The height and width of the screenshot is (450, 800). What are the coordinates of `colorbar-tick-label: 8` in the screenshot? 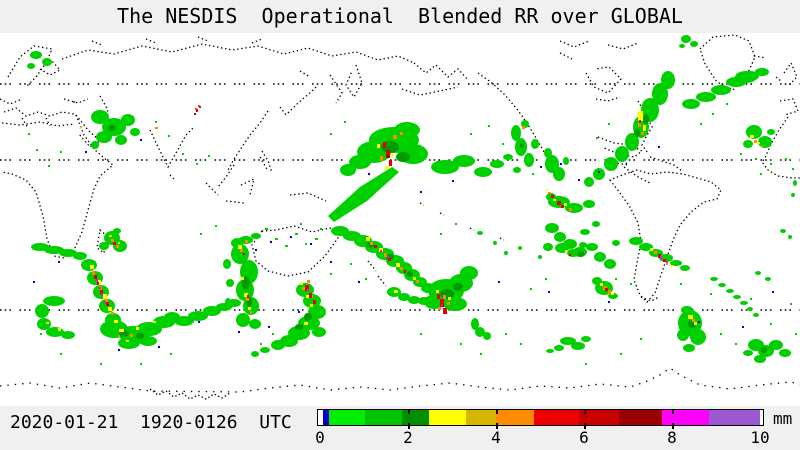 It's located at (672, 437).